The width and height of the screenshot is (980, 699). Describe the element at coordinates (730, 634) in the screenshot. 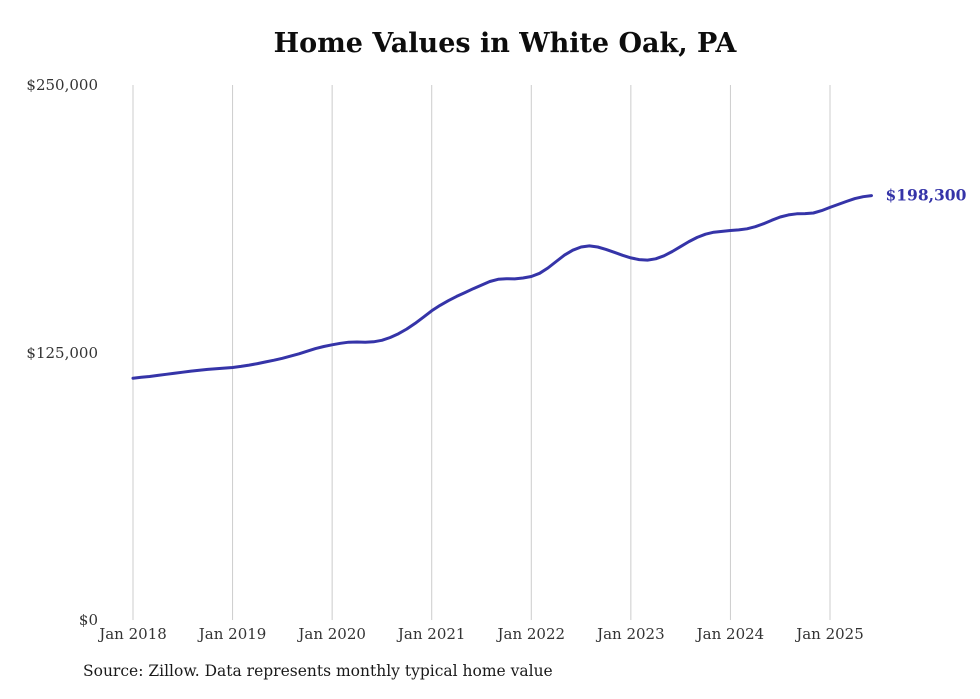

I see `x-tick-label: Jan 2024` at that location.